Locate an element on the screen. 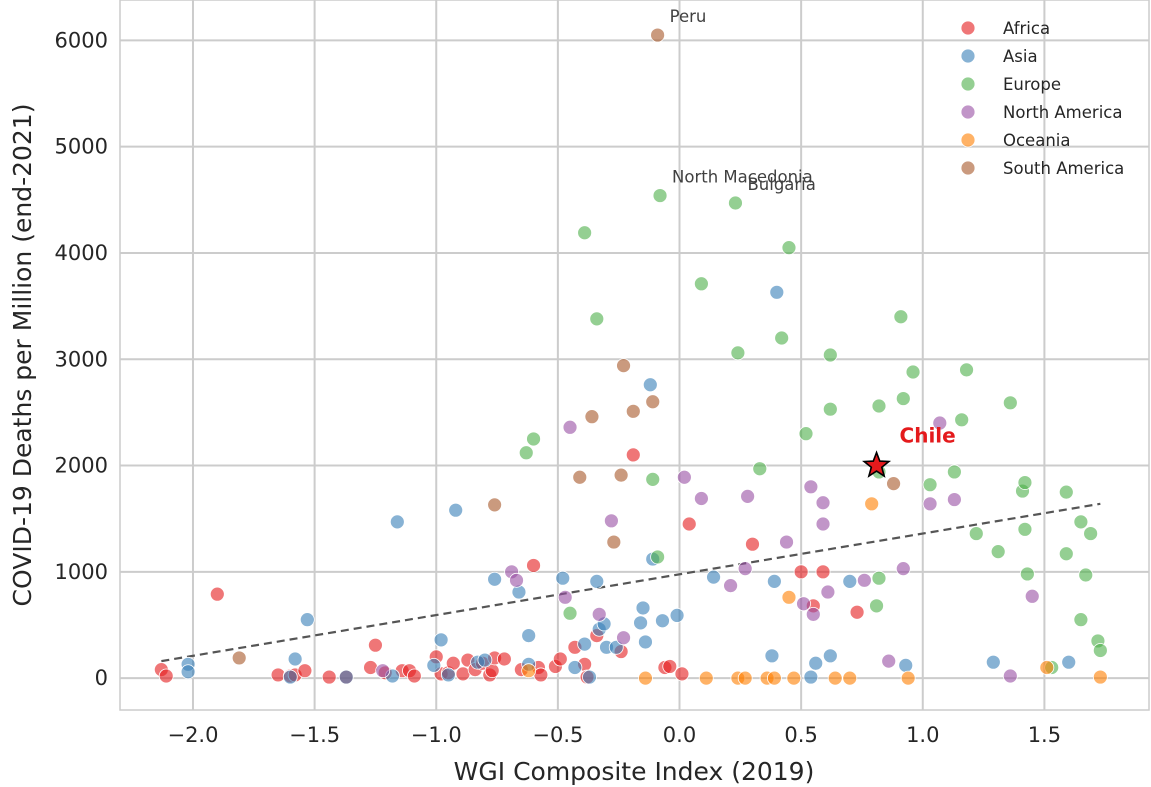  x-tick-labels: −2.0 −1.5 −1.0 −0.5 0.0 0.5 1.0 1.5 is located at coordinates (614, 735).